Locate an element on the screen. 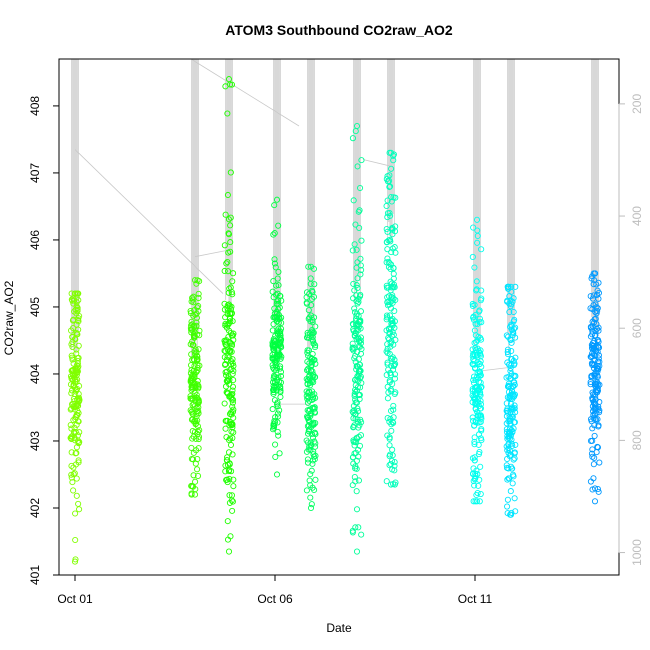 The height and width of the screenshot is (650, 650). chart-title: ATOM3 Southbound CO2raw_AO2 is located at coordinates (339, 30).